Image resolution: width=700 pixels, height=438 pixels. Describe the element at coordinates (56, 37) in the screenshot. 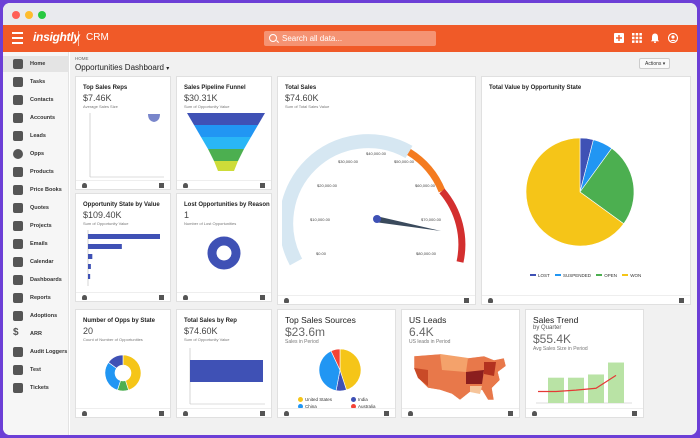

I see `app-logo: insightly` at that location.